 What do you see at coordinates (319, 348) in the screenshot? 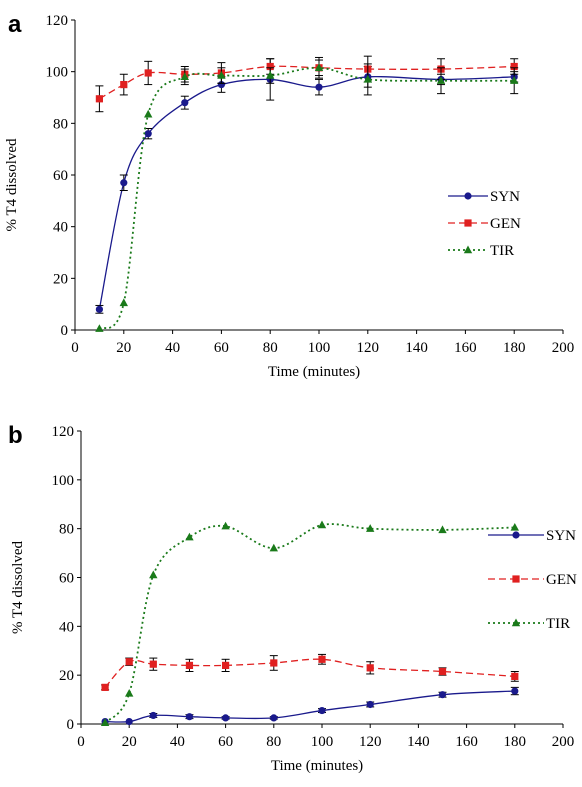
I see `x-tick-label: 100` at bounding box center [319, 348].